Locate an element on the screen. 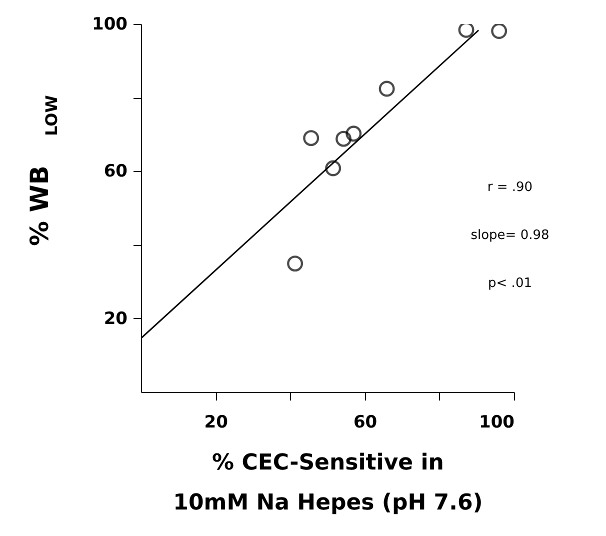 This screenshot has height=536, width=606. annotation: p< .01 is located at coordinates (510, 283).